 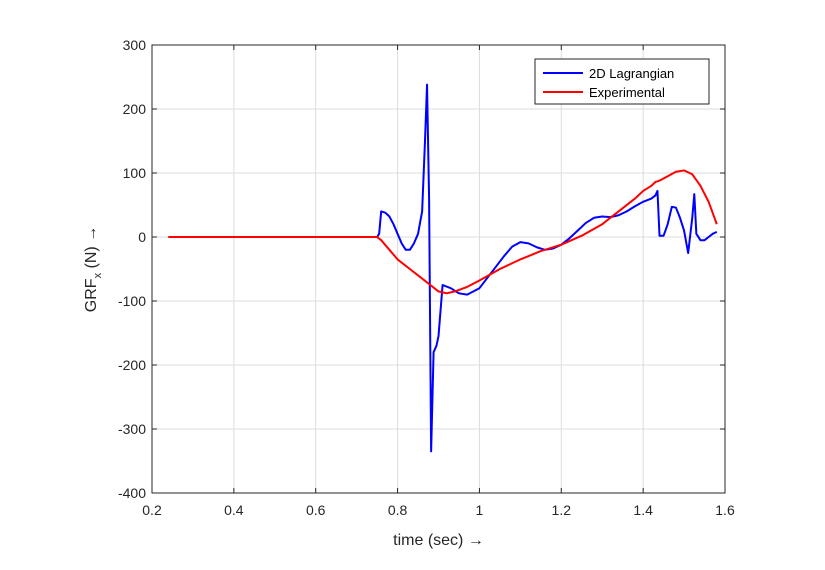 I want to click on x-tick-label: 1.2, so click(x=562, y=510).